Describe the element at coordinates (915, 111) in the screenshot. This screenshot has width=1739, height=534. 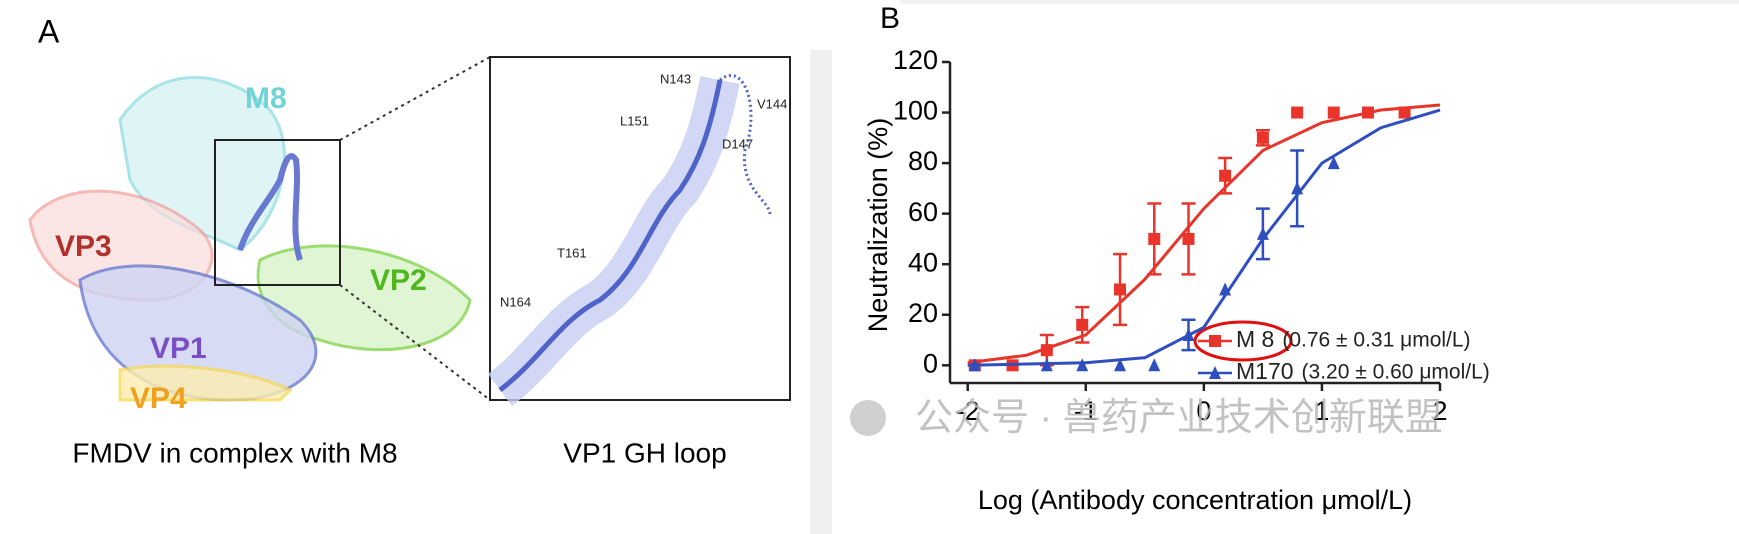
I see `y-tick-label: 100` at that location.